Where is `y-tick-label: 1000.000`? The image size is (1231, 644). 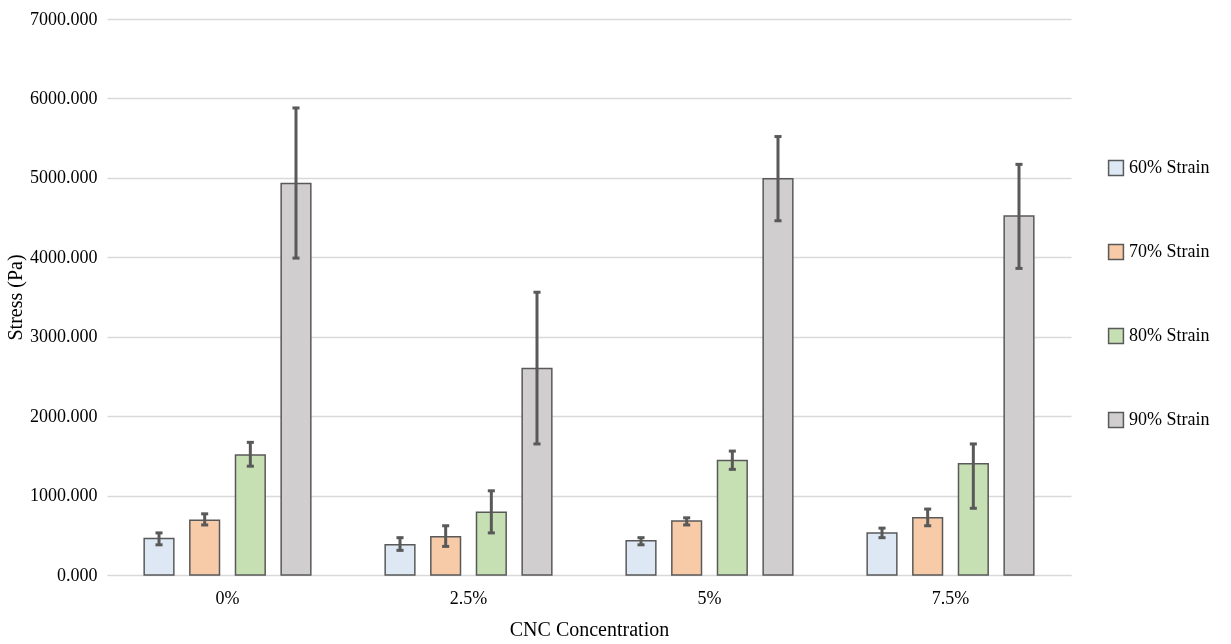 y-tick-label: 1000.000 is located at coordinates (64, 495).